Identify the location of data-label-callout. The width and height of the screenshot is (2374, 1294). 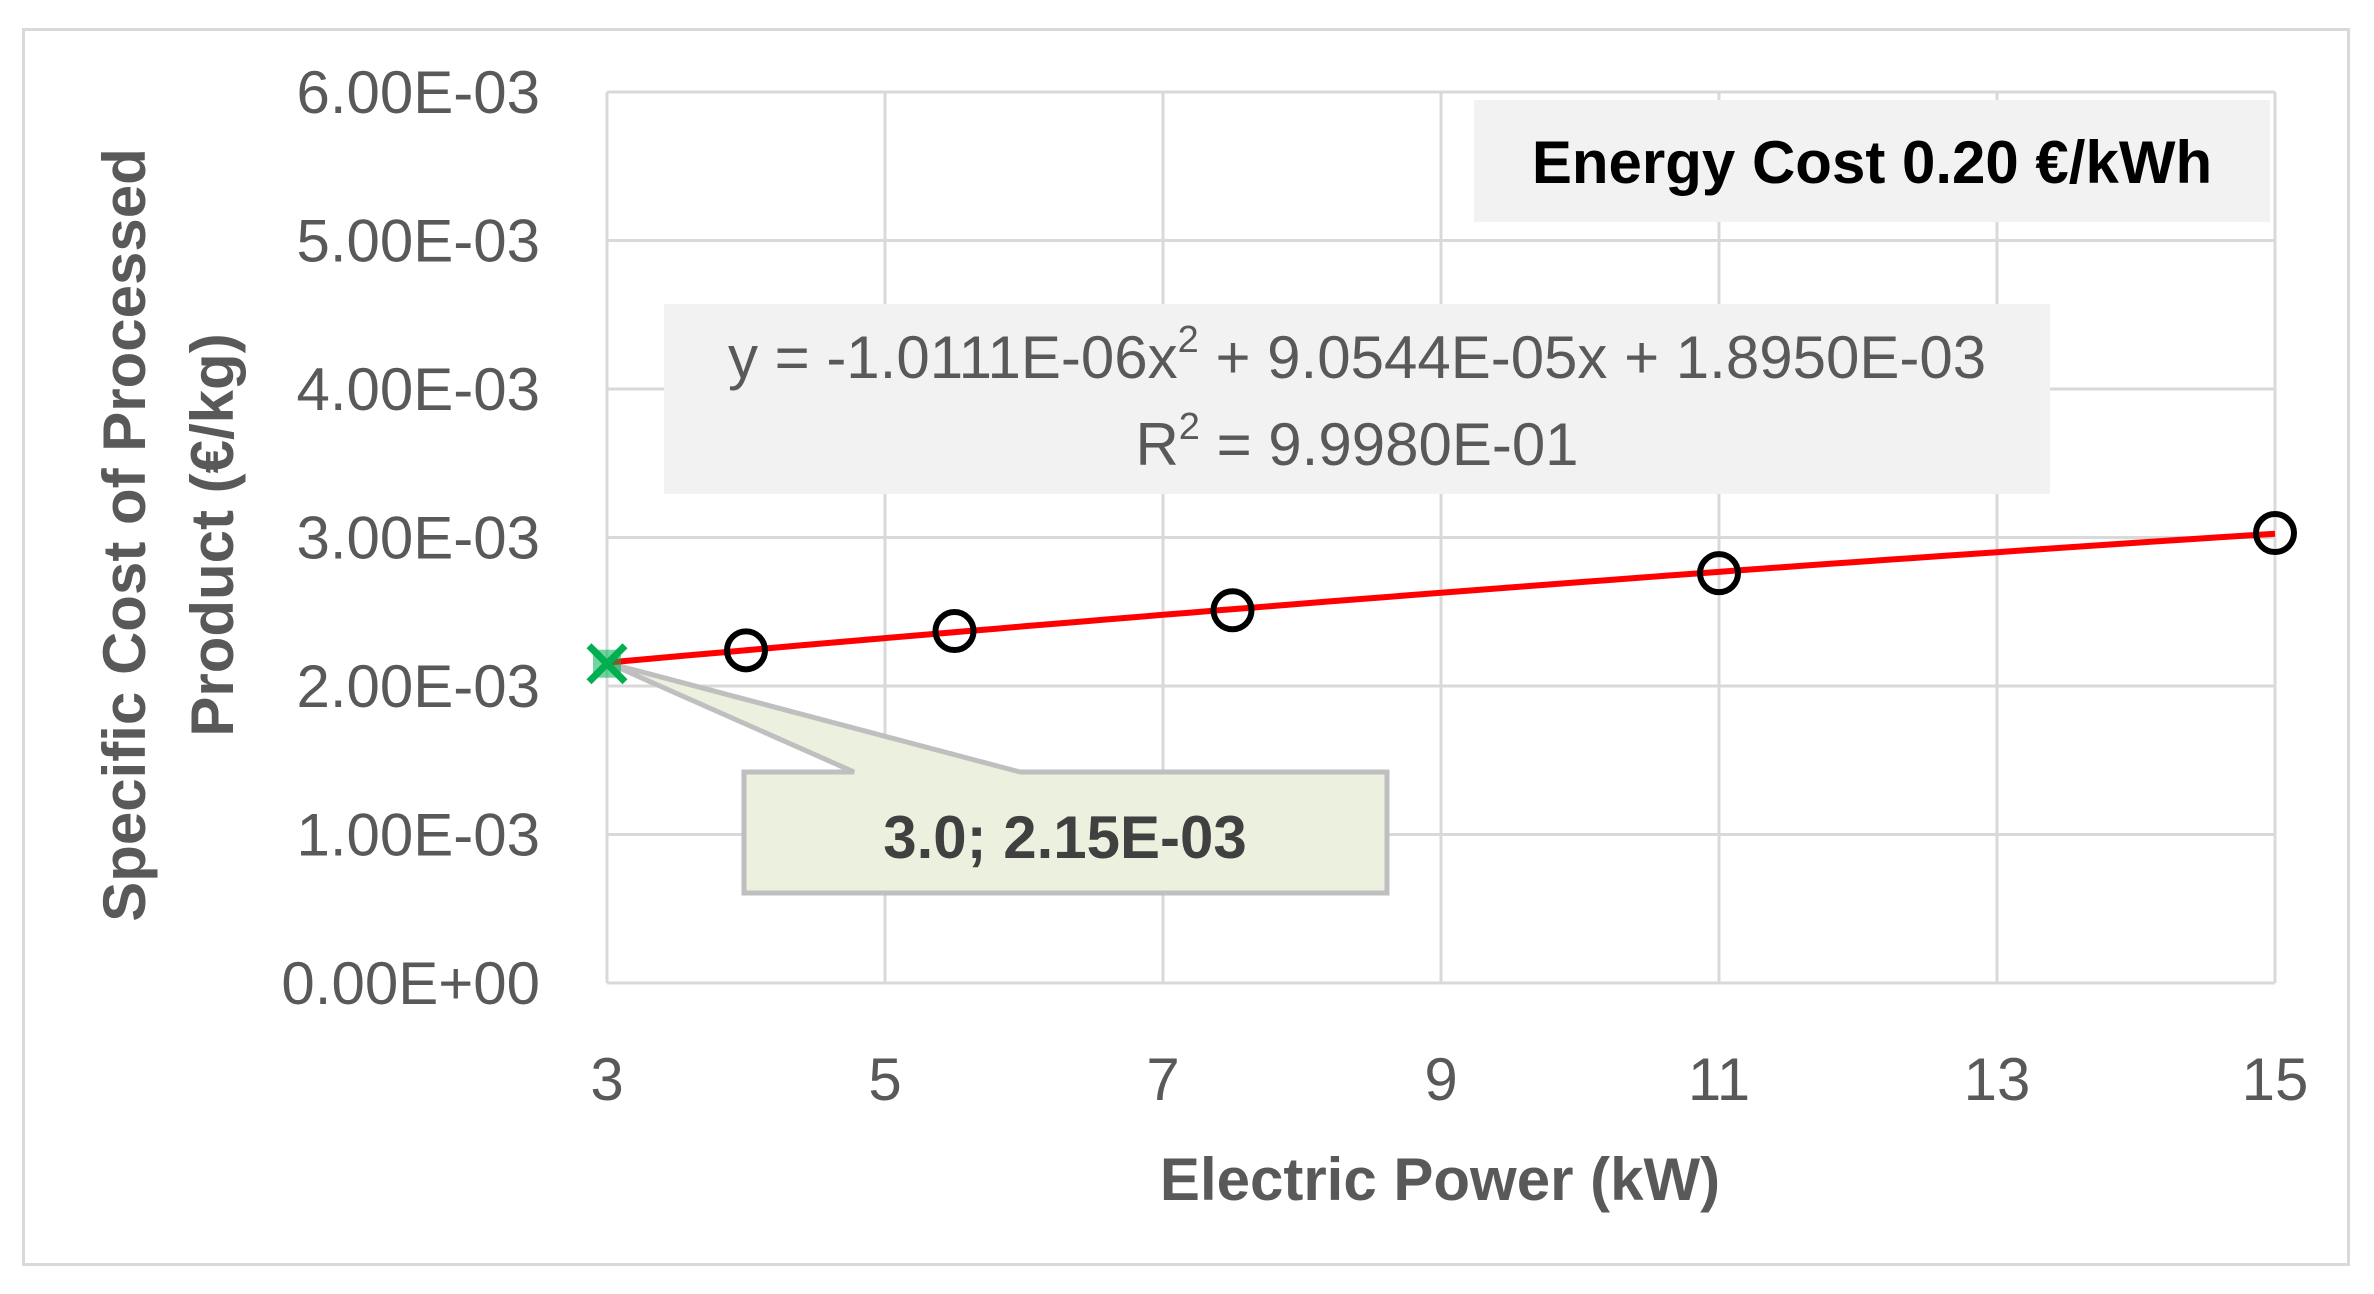
(998, 778).